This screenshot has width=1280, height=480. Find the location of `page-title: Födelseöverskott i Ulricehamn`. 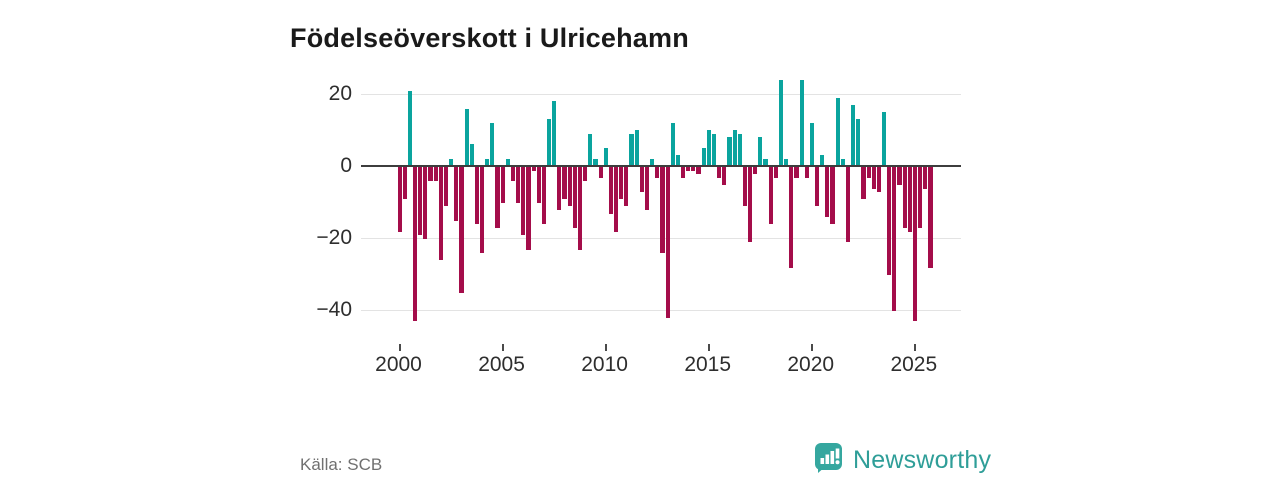

page-title: Födelseöverskott i Ulricehamn is located at coordinates (489, 38).